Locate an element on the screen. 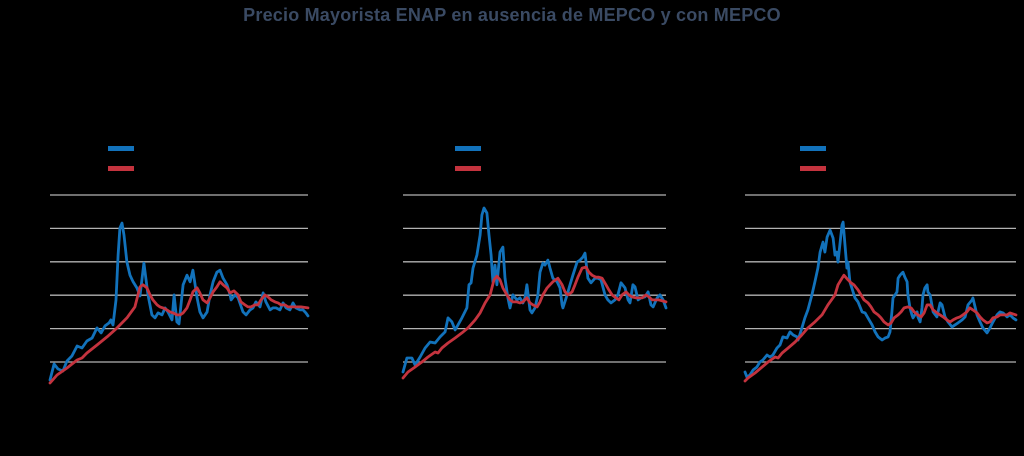 This screenshot has height=456, width=1024. chart-panel-left is located at coordinates (179, 265).